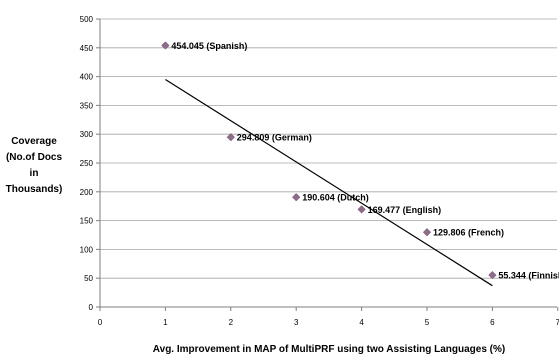  Describe the element at coordinates (34, 173) in the screenshot. I see `y-axis-title-line-2: in` at that location.